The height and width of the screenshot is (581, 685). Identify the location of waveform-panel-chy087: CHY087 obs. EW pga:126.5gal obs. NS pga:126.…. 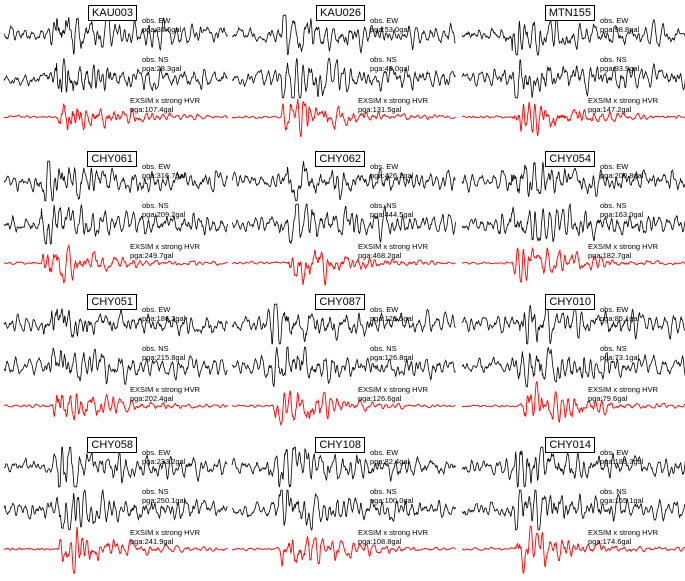
(344, 363).